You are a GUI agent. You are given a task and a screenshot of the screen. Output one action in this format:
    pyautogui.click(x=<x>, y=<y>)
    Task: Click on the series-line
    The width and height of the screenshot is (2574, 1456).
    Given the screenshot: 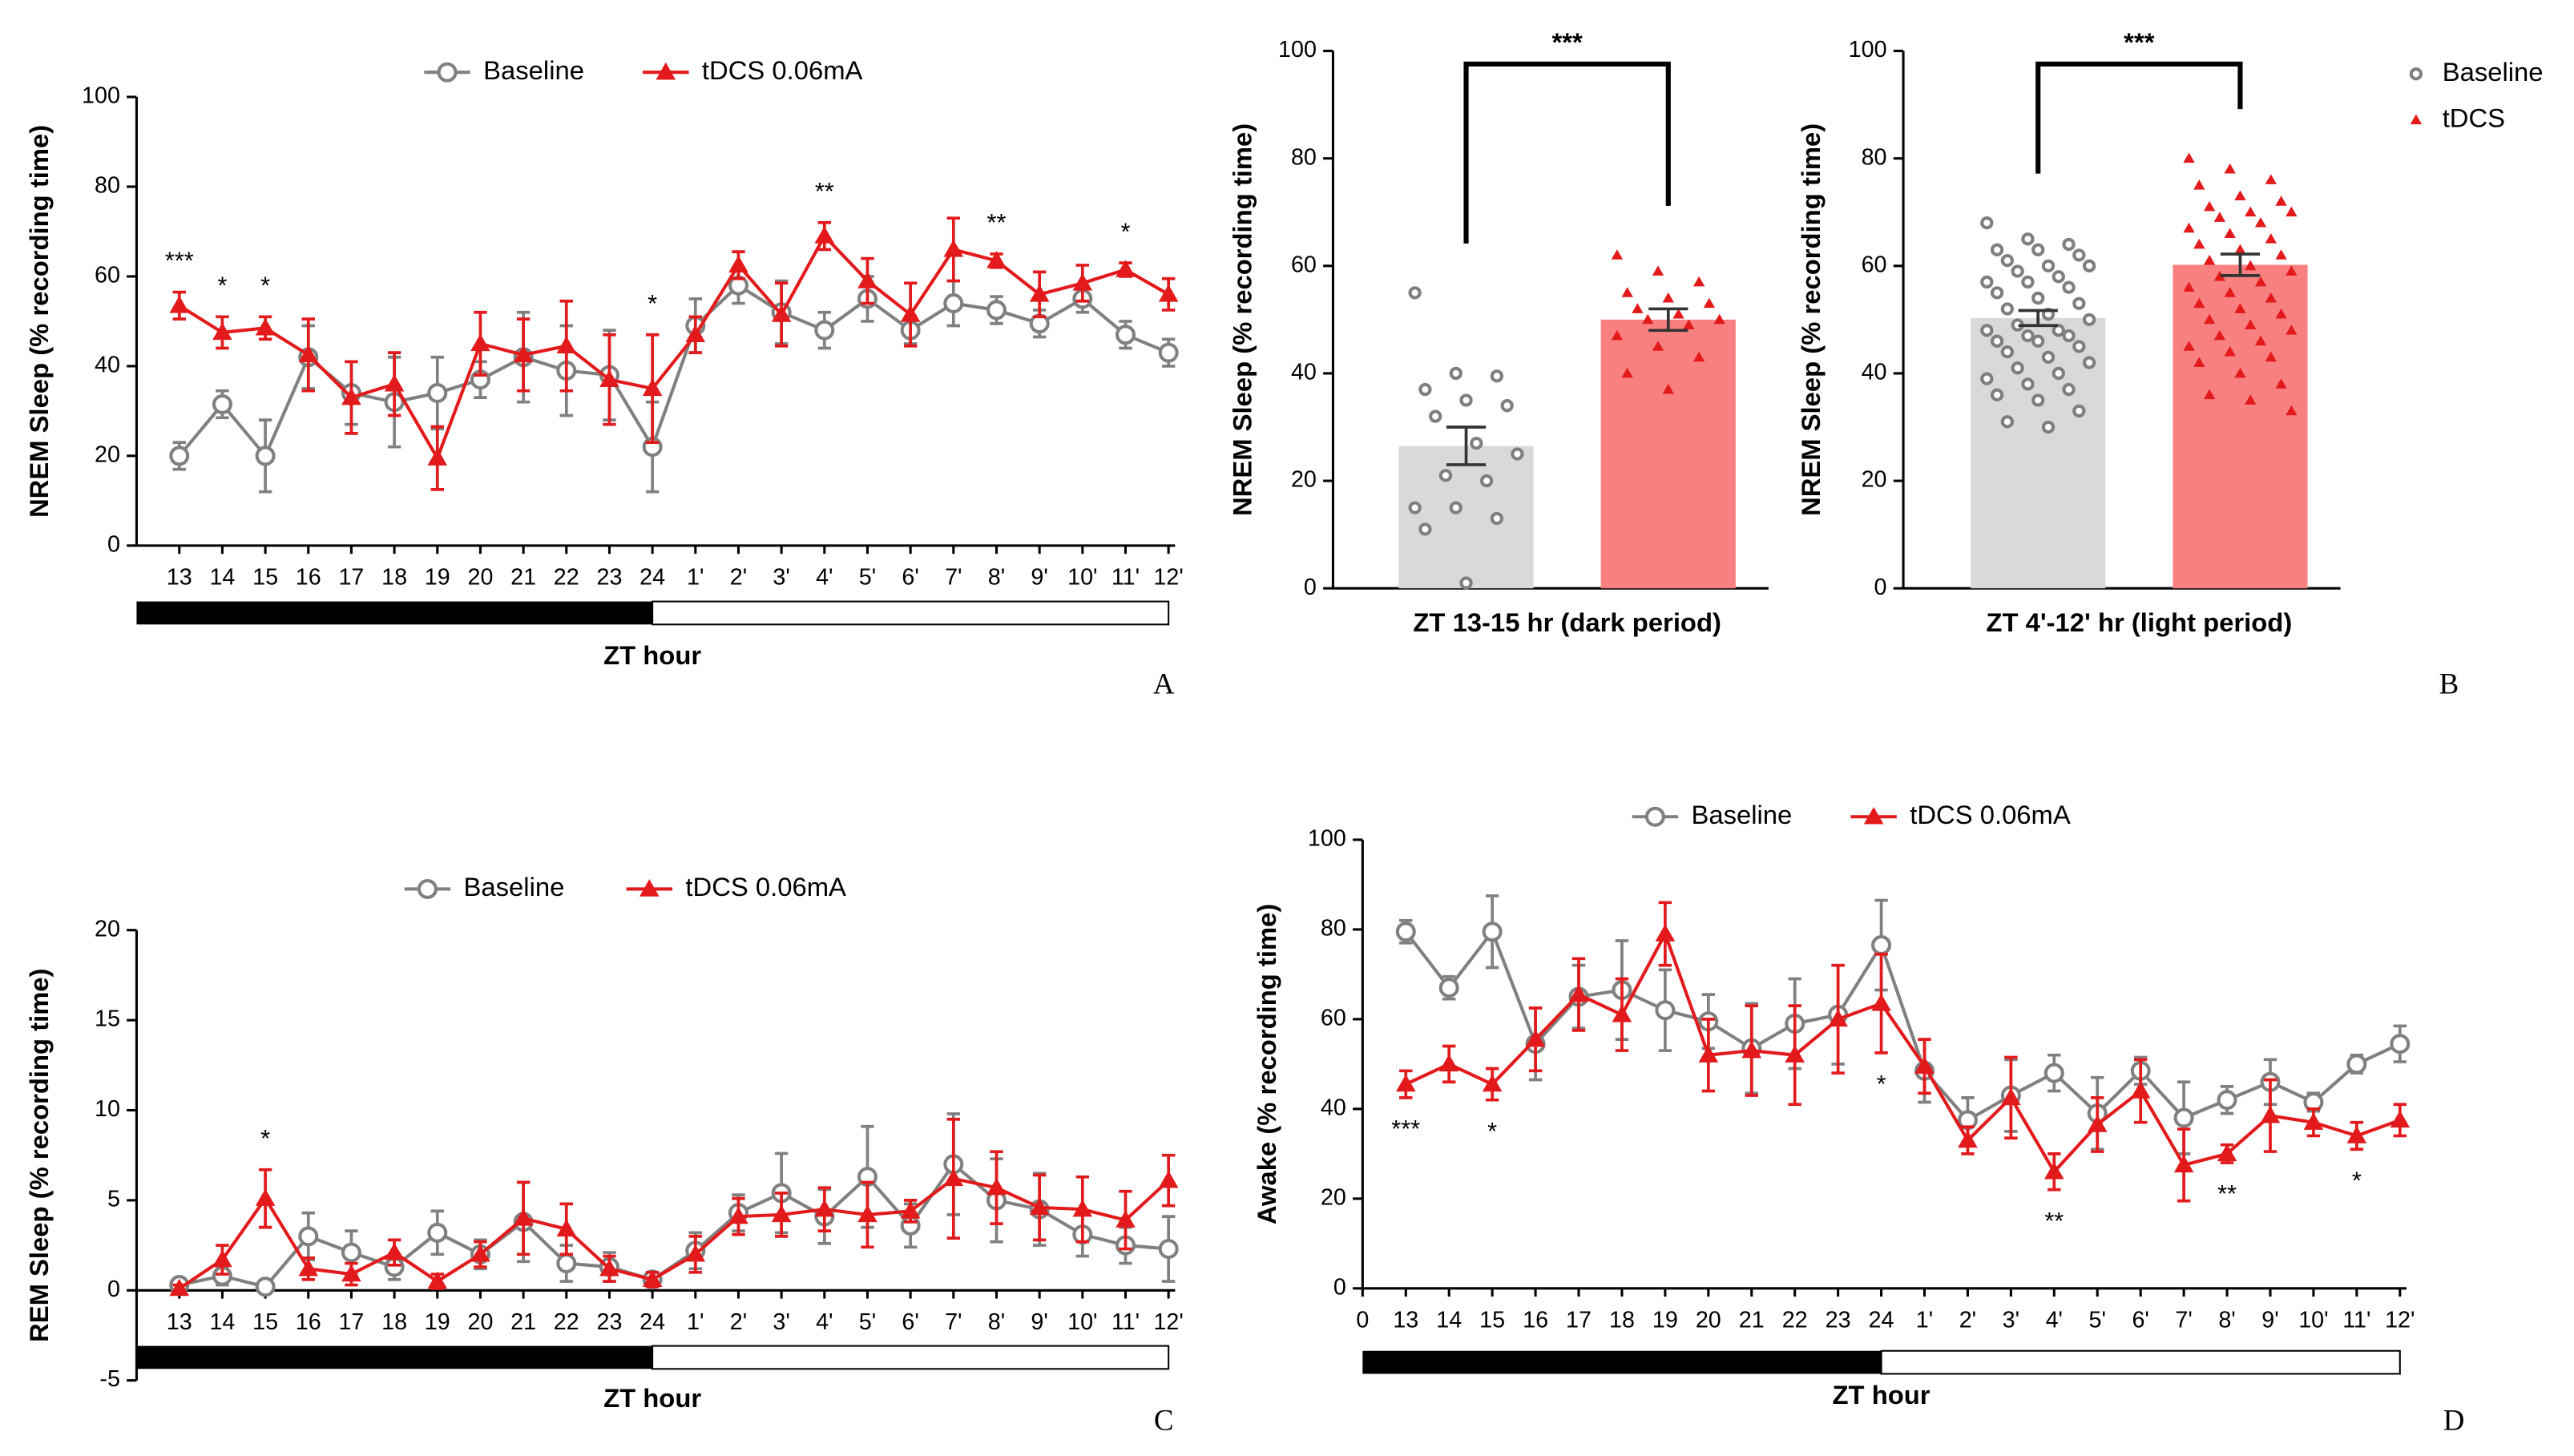 What is the action you would take?
    pyautogui.click(x=1903, y=1052)
    